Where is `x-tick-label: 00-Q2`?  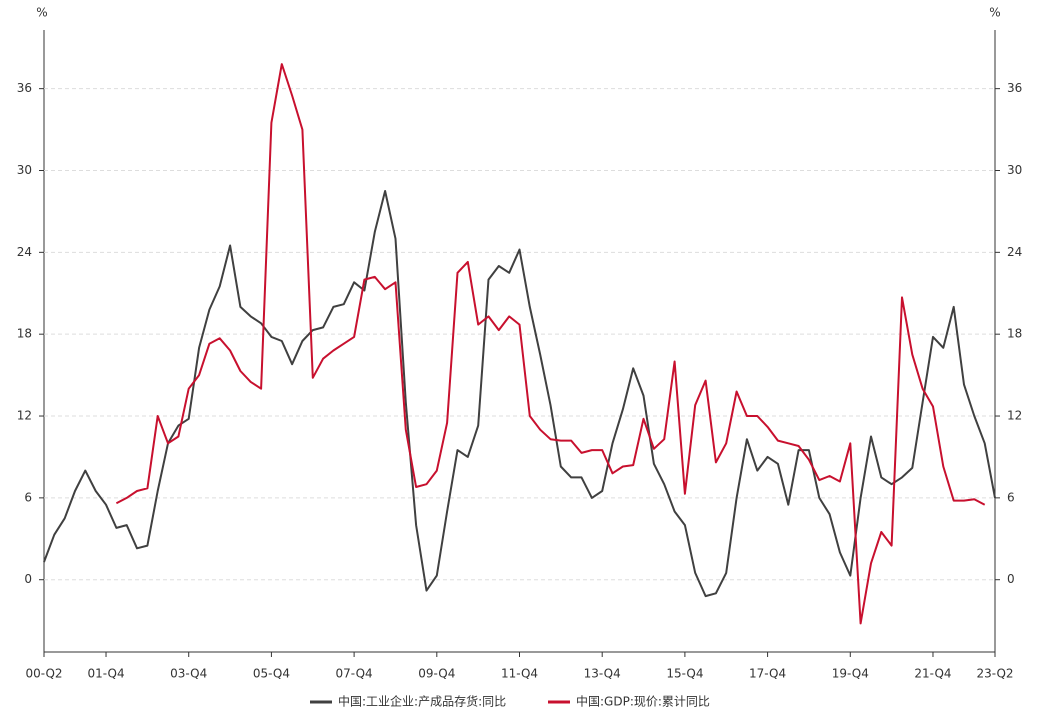 x-tick-label: 00-Q2 is located at coordinates (43, 674).